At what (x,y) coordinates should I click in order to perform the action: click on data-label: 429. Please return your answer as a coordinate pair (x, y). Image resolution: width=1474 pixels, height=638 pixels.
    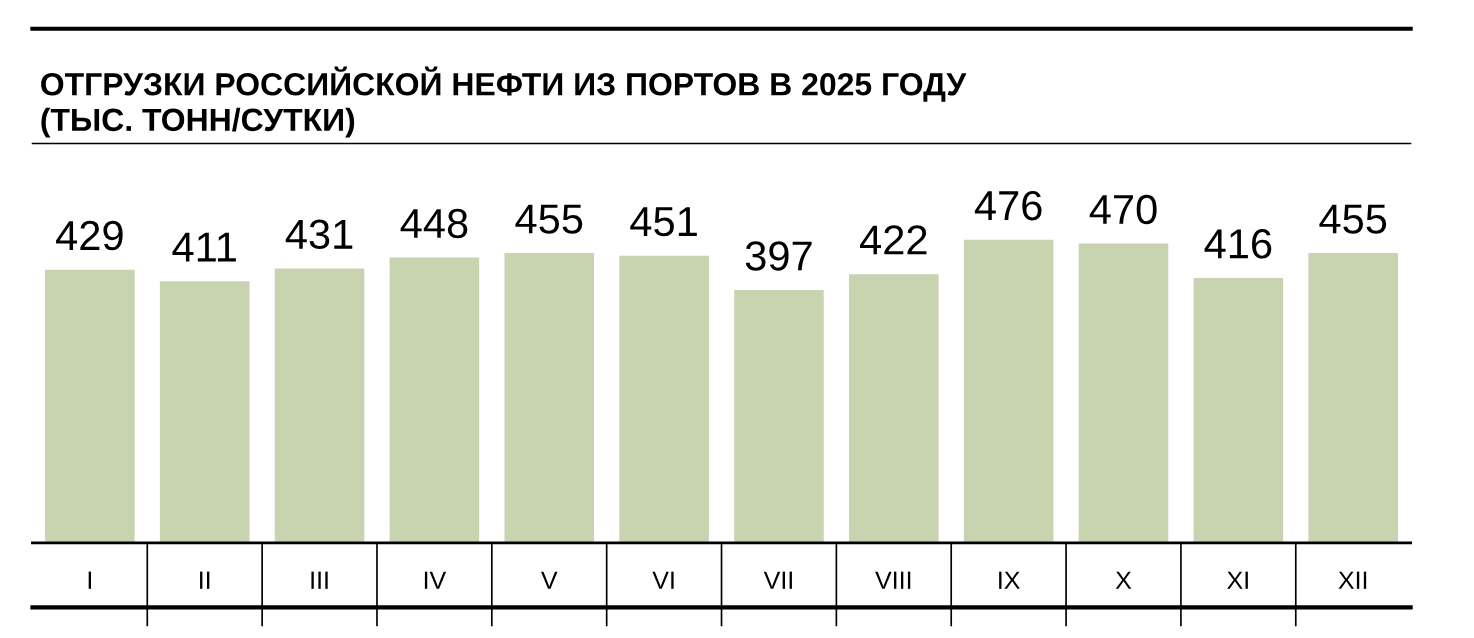
    Looking at the image, I should click on (89, 235).